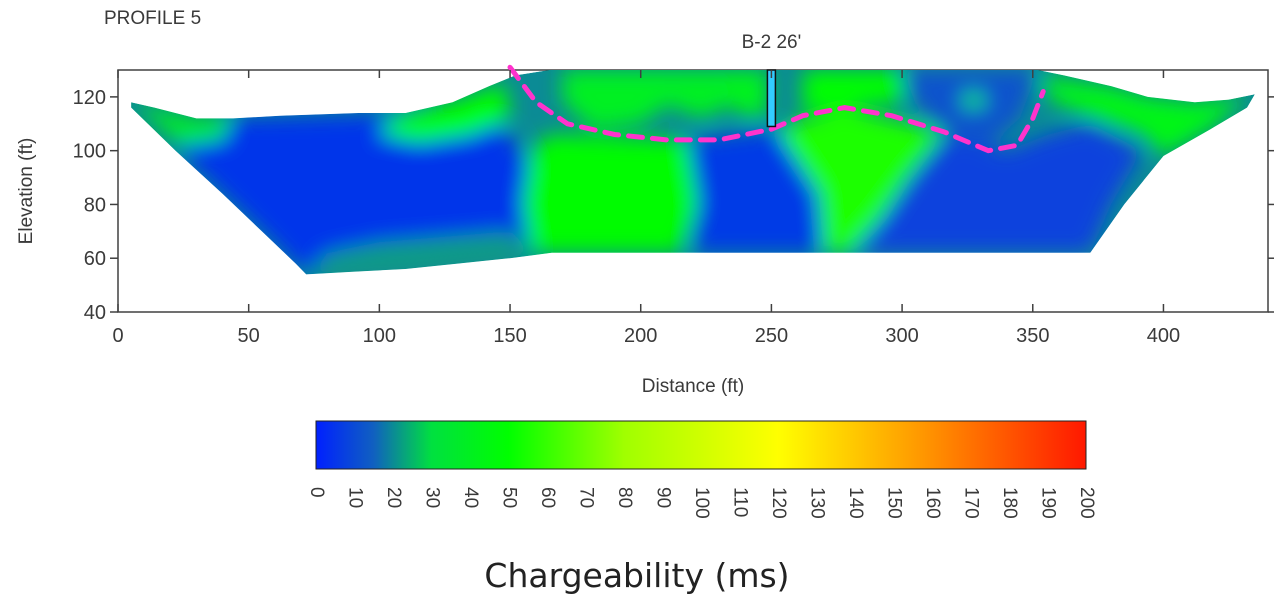 This screenshot has width=1274, height=608. Describe the element at coordinates (778, 503) in the screenshot. I see `colorbar-tick-label-120: 120` at that location.